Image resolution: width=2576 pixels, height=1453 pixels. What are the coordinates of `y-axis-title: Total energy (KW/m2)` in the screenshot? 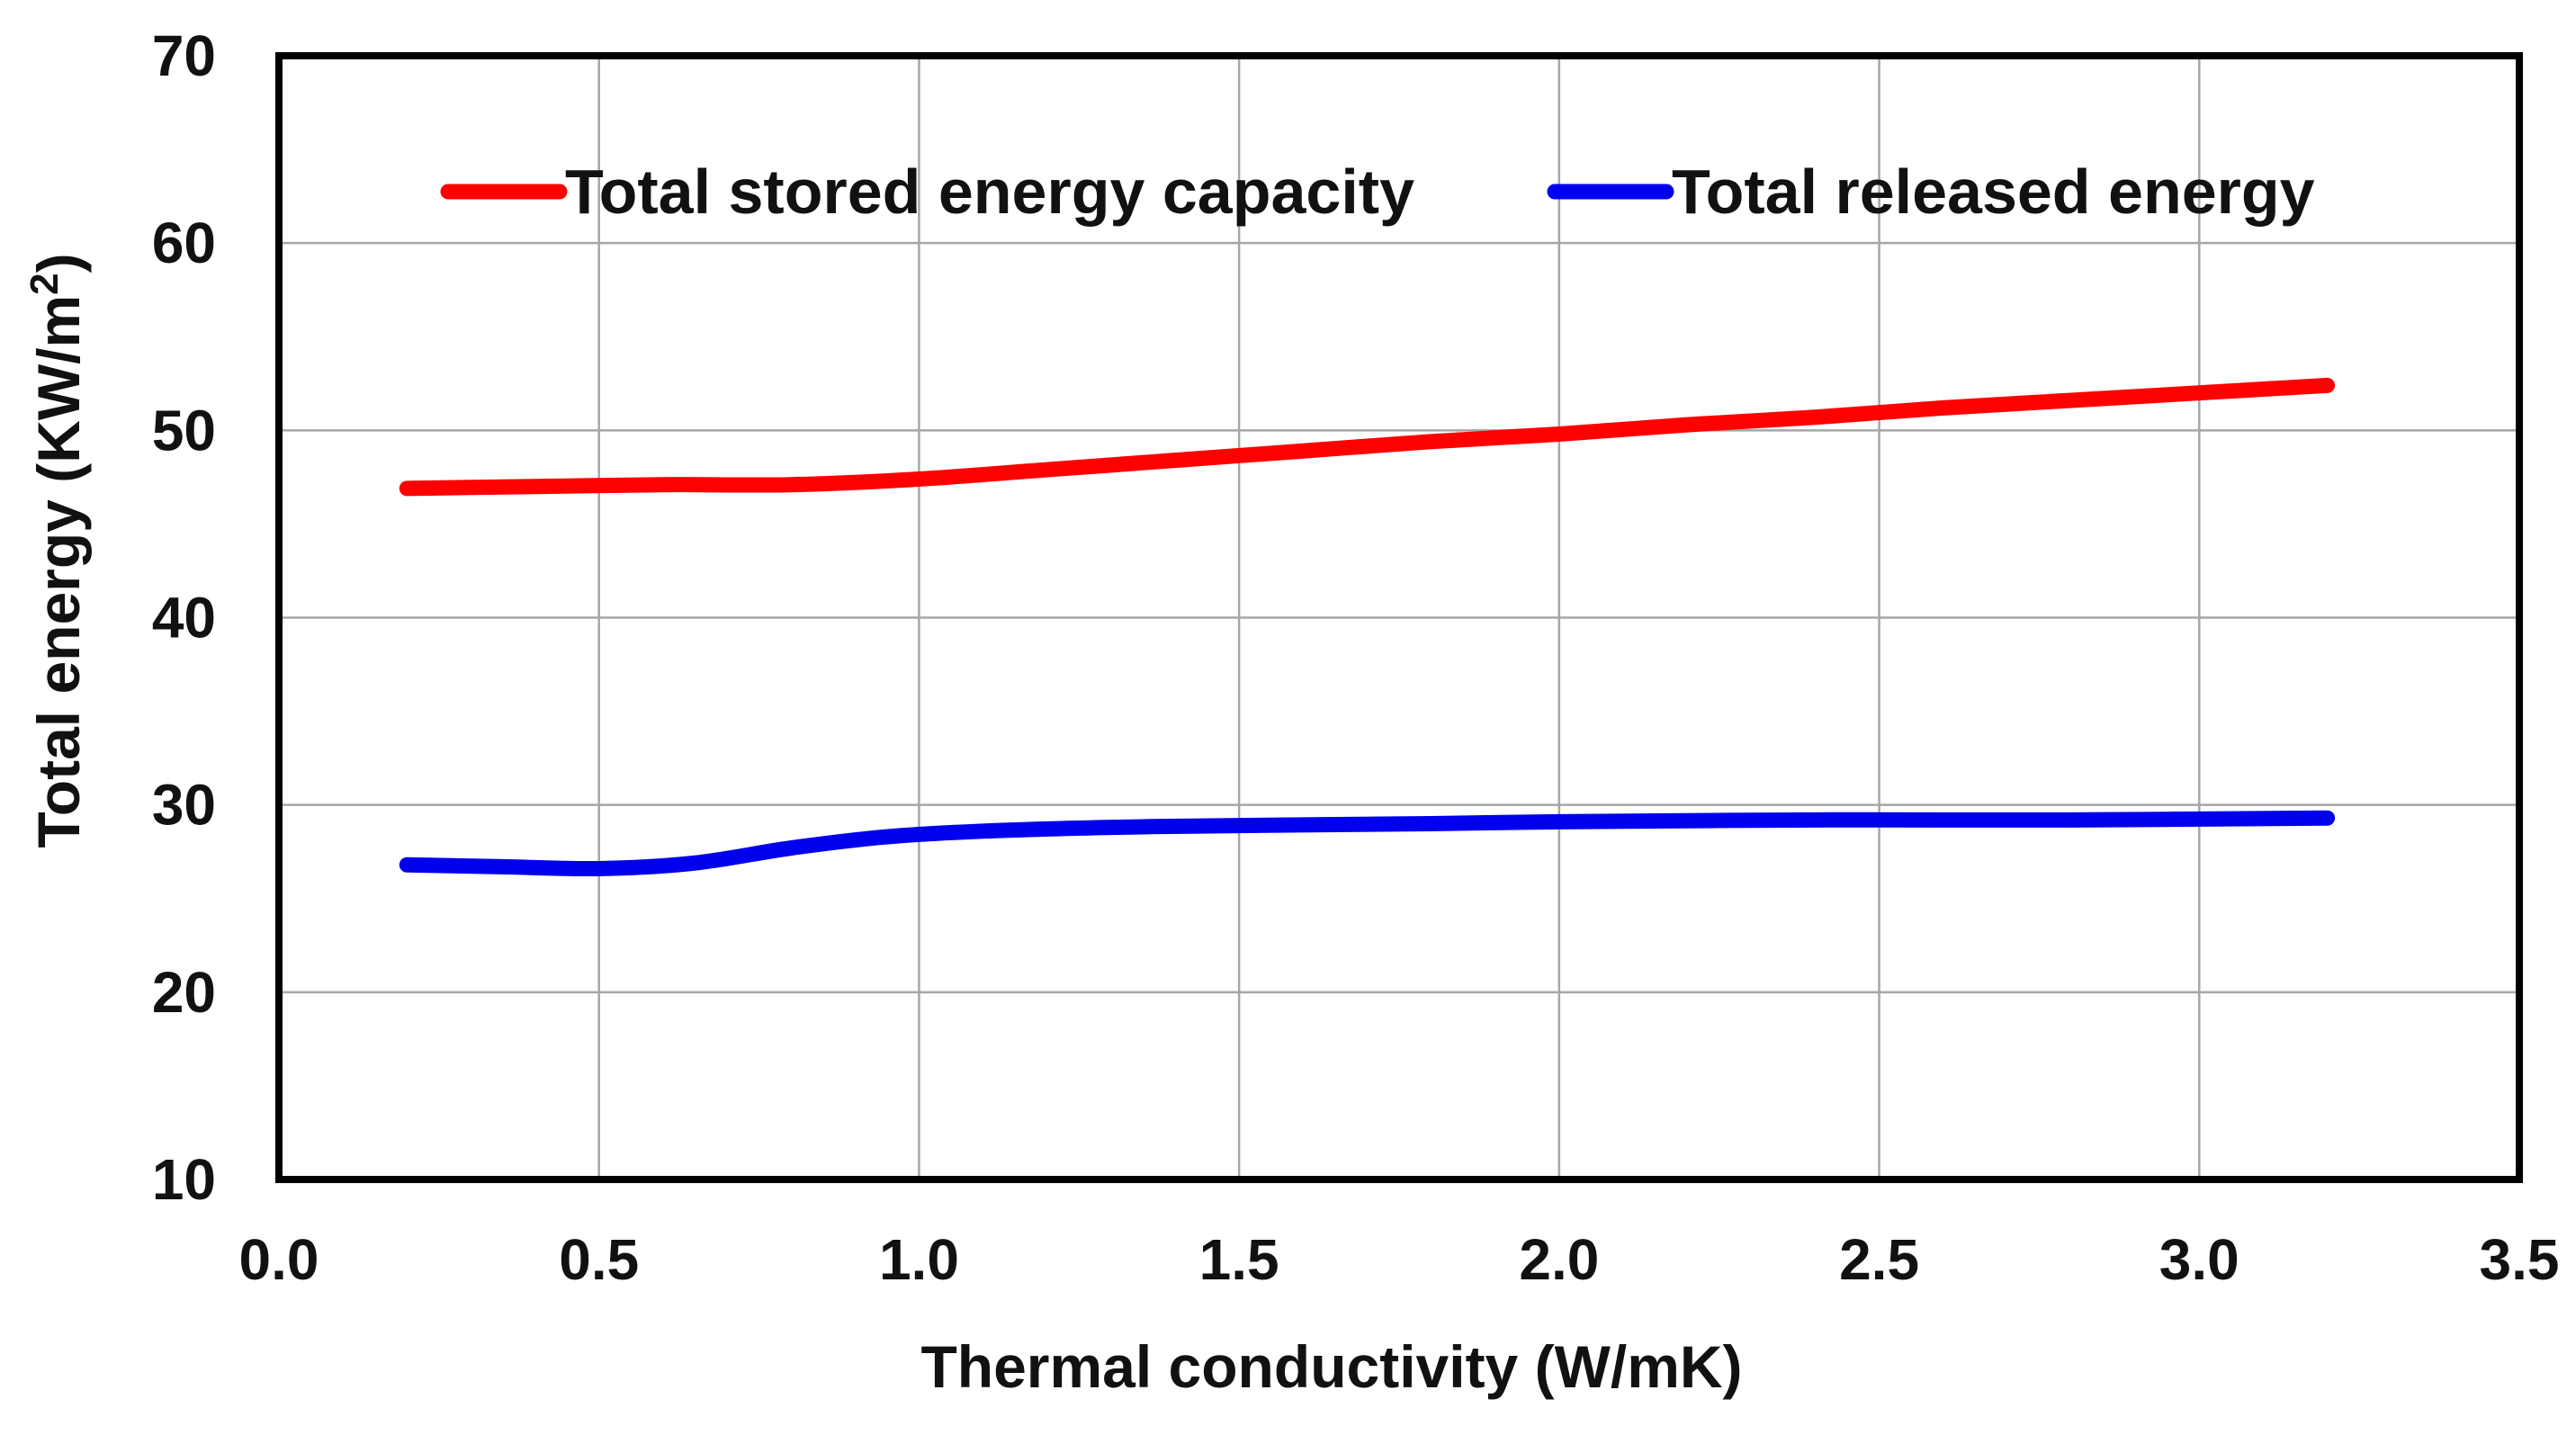 It's located at (58, 550).